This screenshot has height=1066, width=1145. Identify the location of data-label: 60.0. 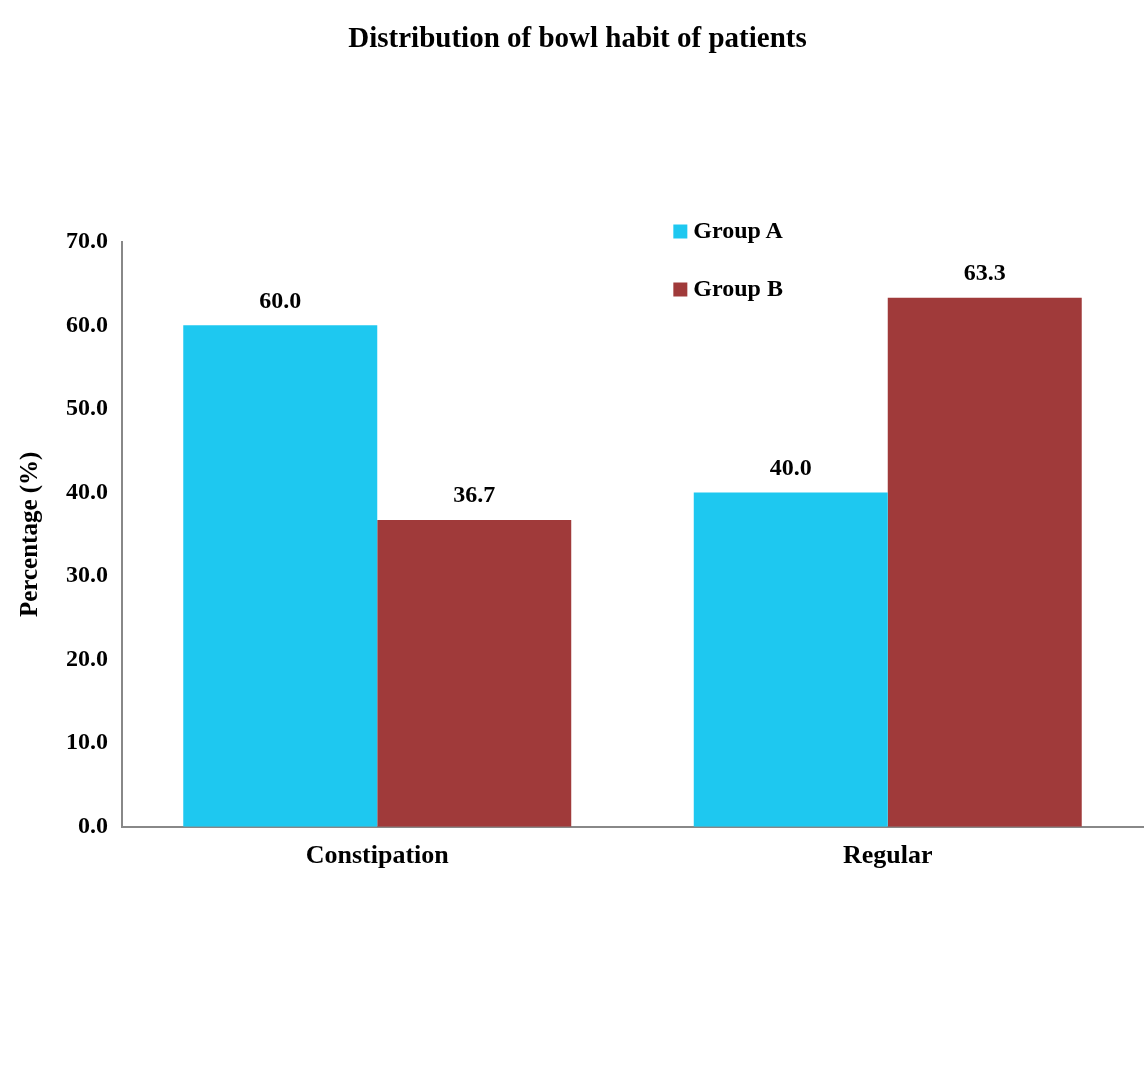
(280, 299).